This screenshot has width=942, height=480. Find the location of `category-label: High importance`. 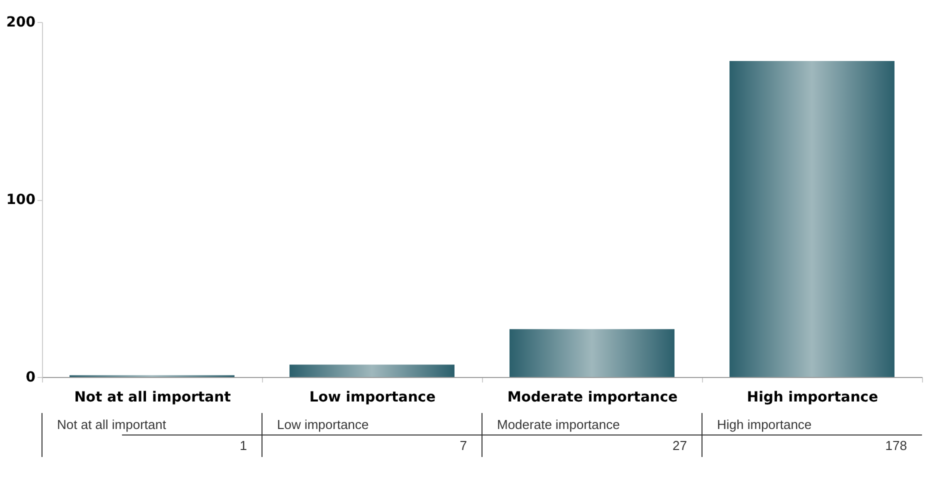

category-label: High importance is located at coordinates (764, 424).